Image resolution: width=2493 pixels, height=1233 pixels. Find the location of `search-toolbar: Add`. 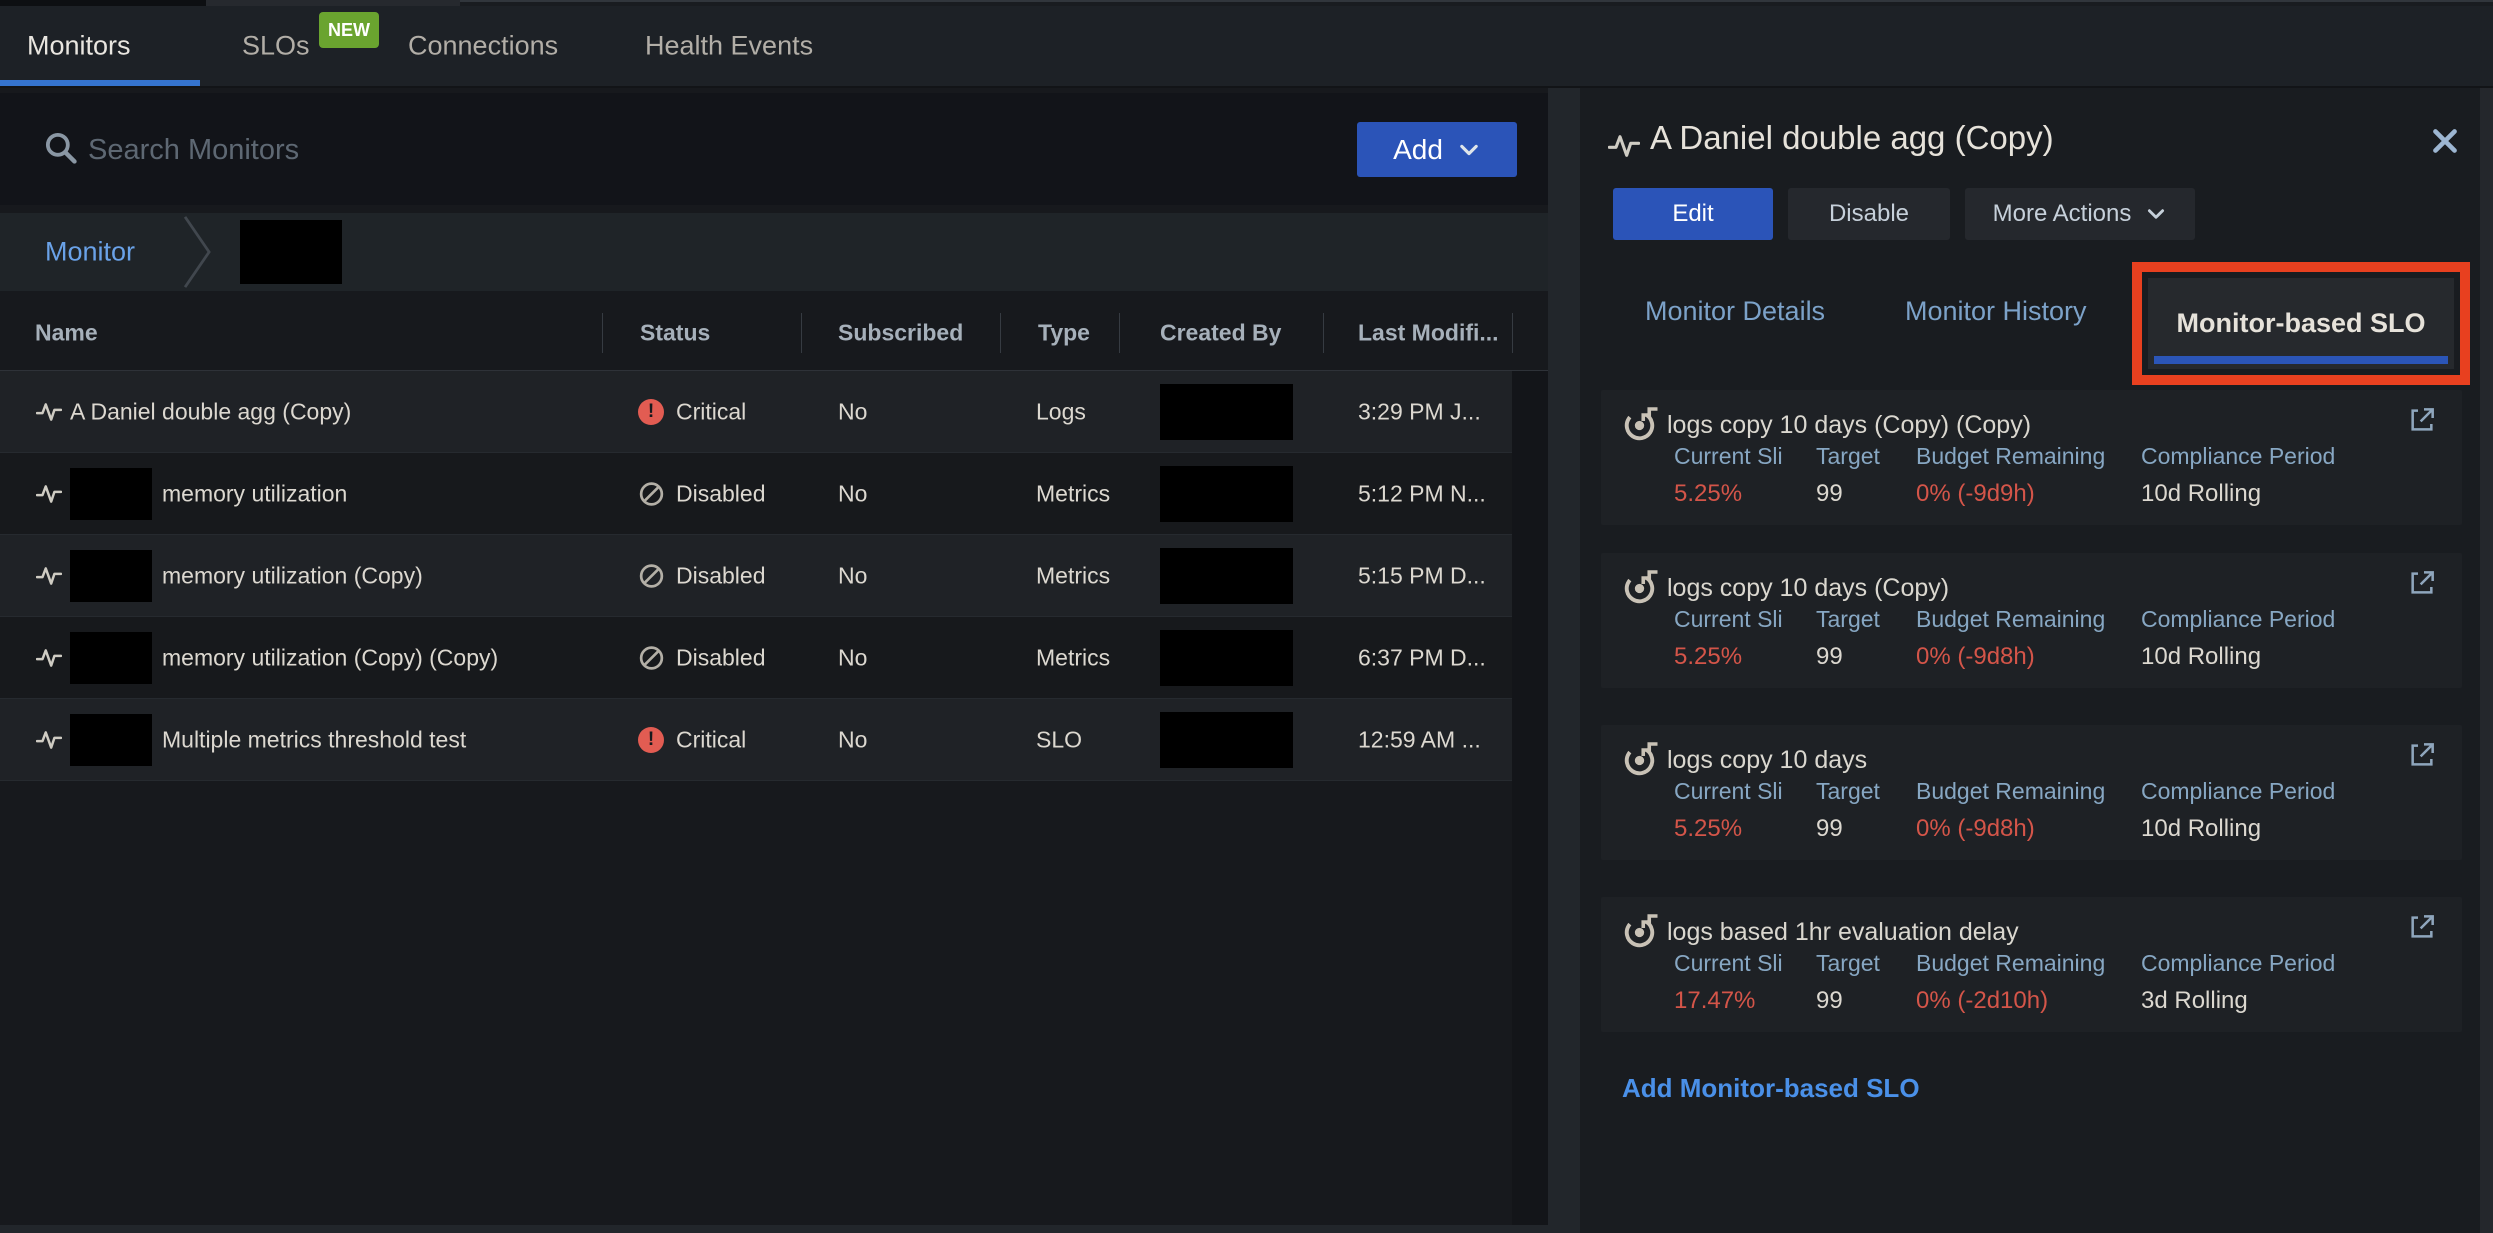

search-toolbar: Add is located at coordinates (774, 149).